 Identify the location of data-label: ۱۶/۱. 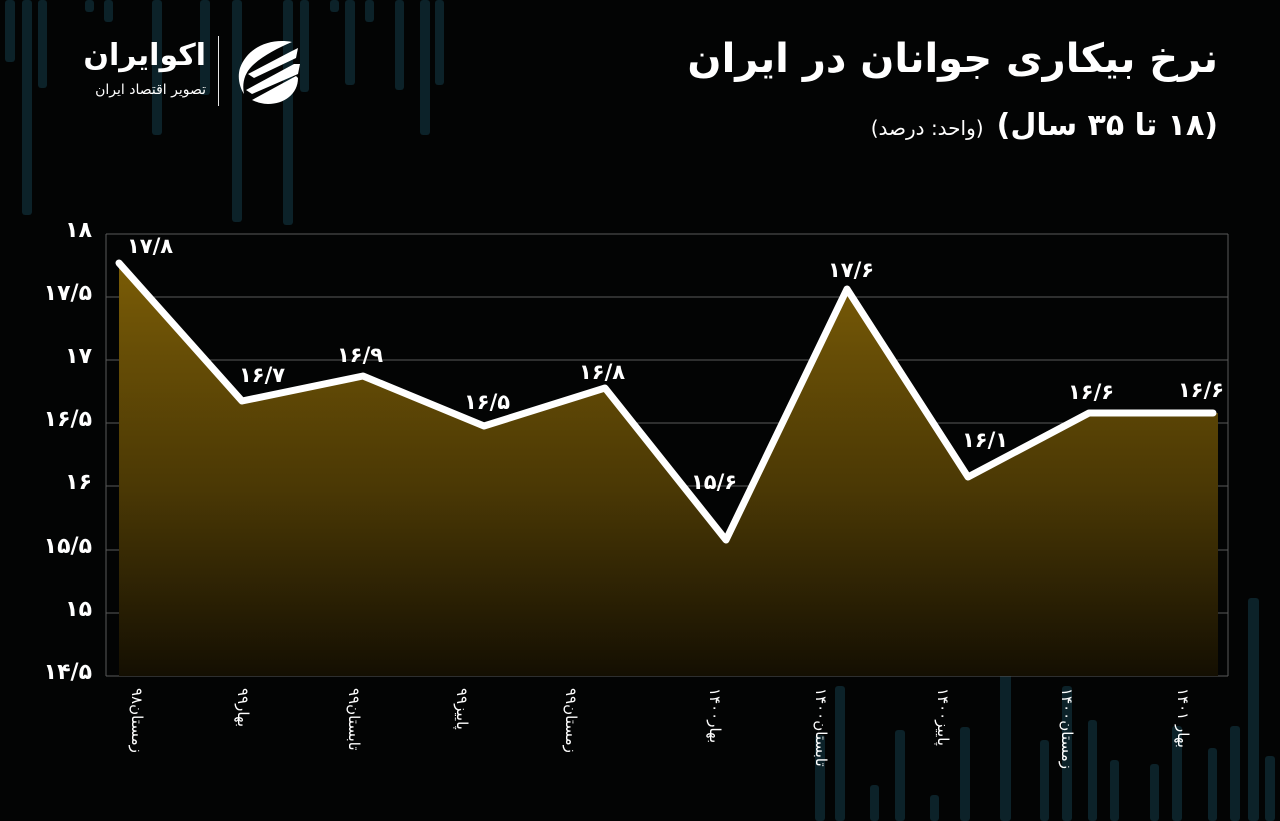
(985, 440).